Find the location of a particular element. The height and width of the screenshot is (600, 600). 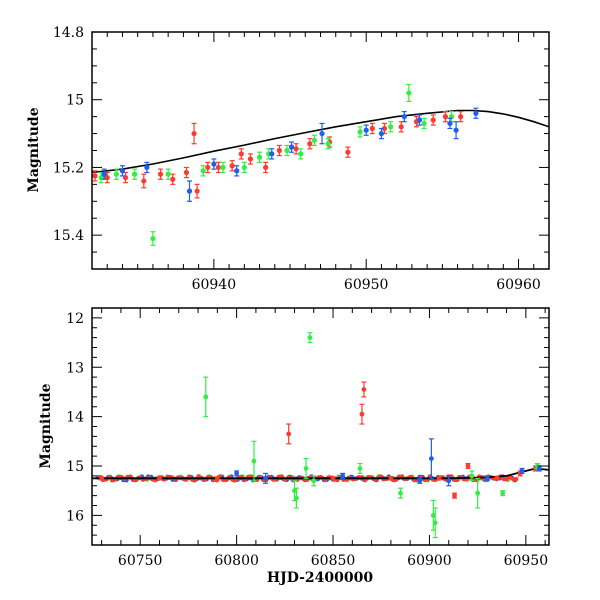

bottom-y-tick-label: 12 is located at coordinates (75, 319).